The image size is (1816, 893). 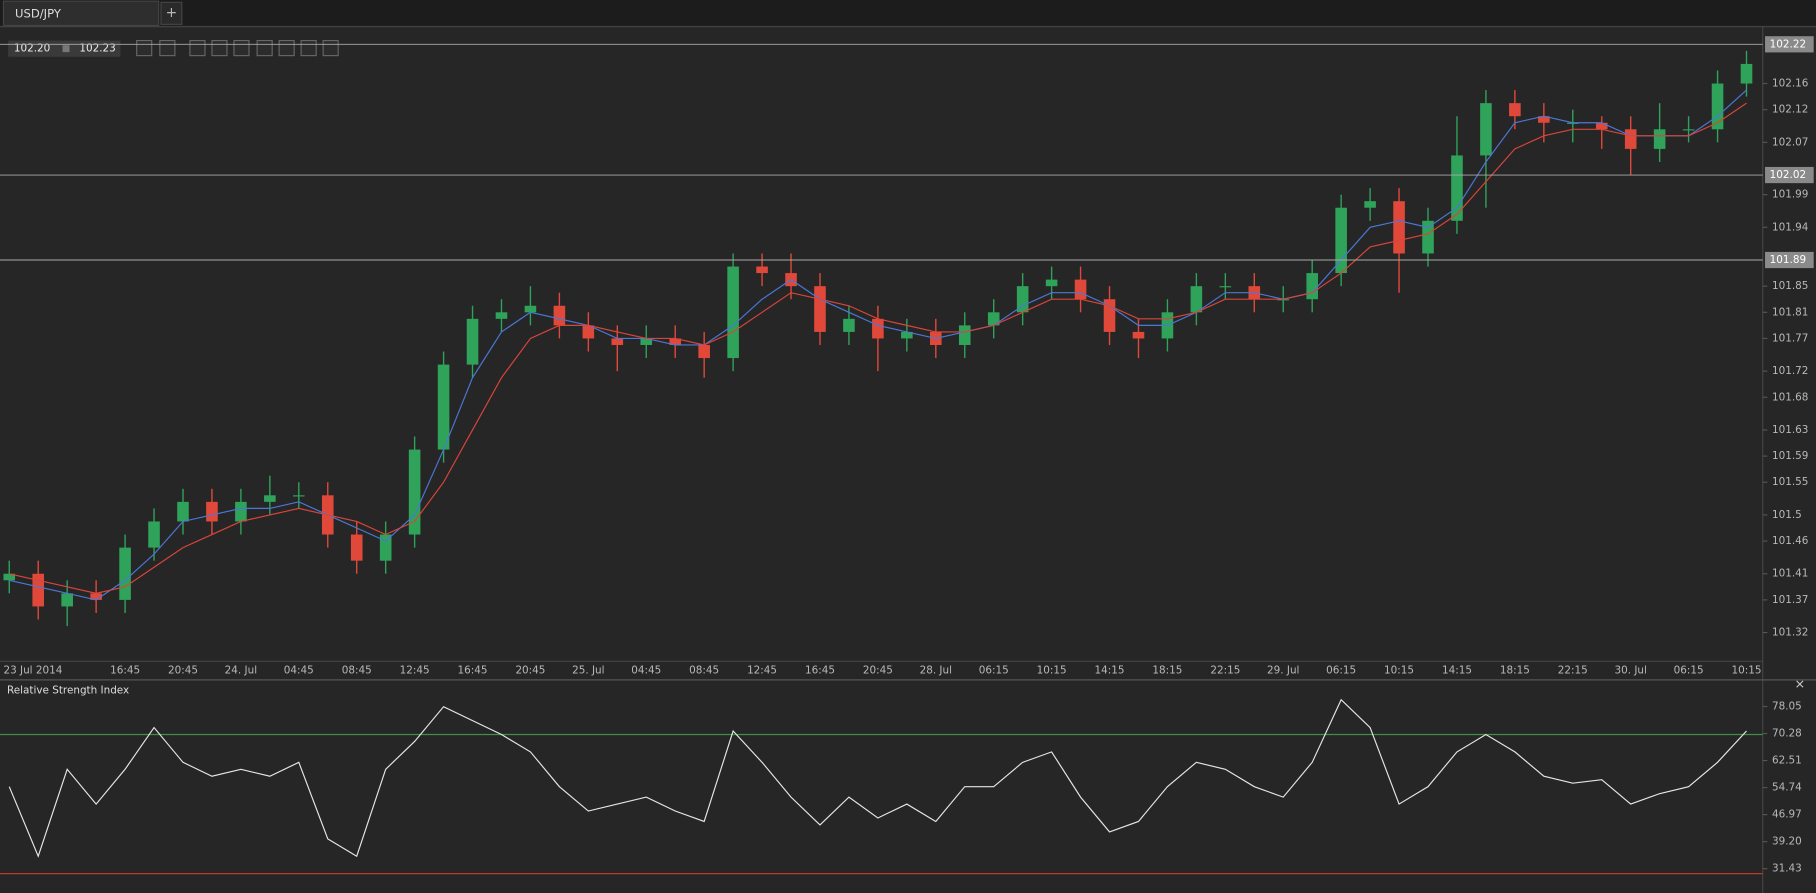 I want to click on x-tick-label: 29. Jul, so click(x=1283, y=671).